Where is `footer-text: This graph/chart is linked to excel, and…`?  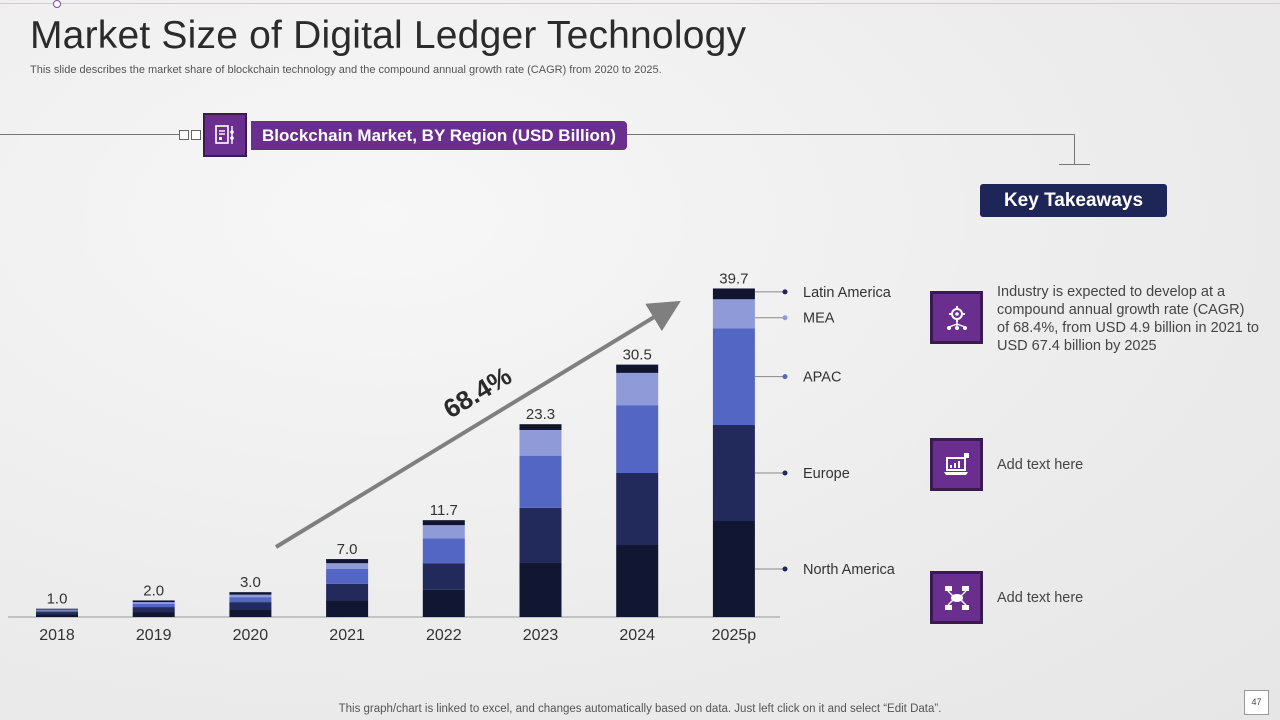
footer-text: This graph/chart is linked to excel, and… is located at coordinates (640, 709).